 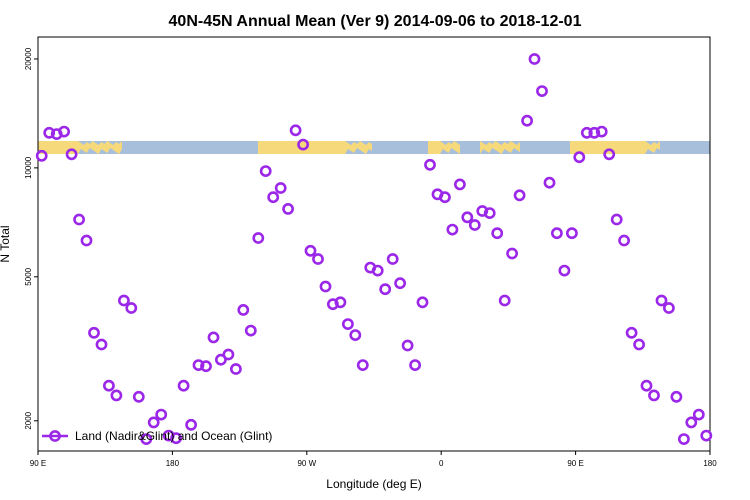 I want to click on y-tick-label: 20000, so click(x=28, y=58).